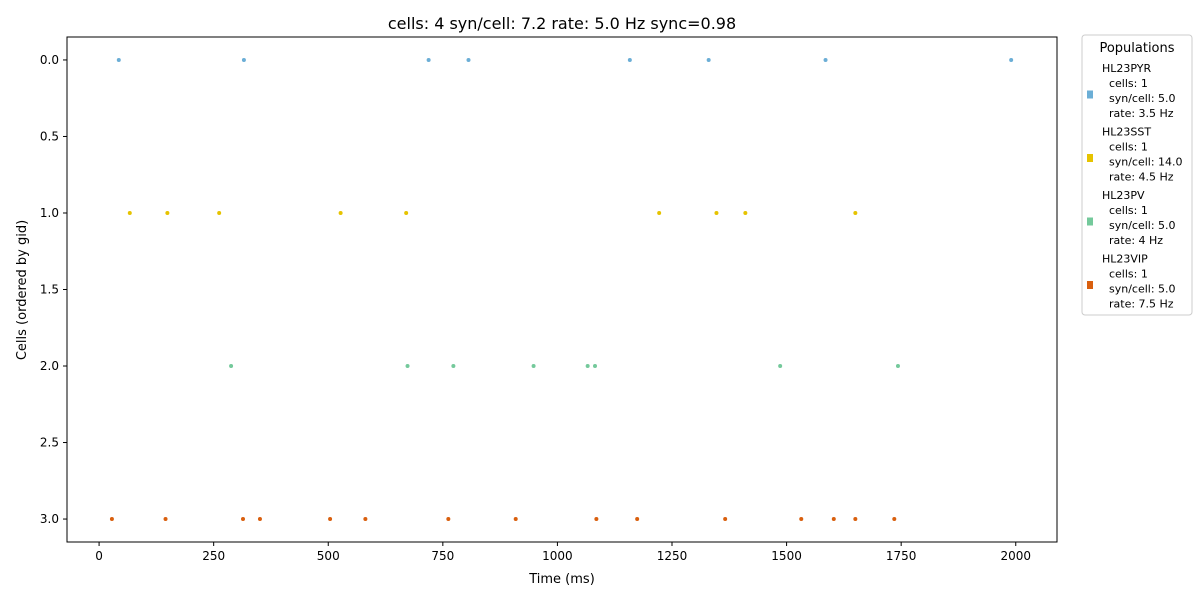 The height and width of the screenshot is (600, 1200). I want to click on y-tick-label: 3.0, so click(49, 519).